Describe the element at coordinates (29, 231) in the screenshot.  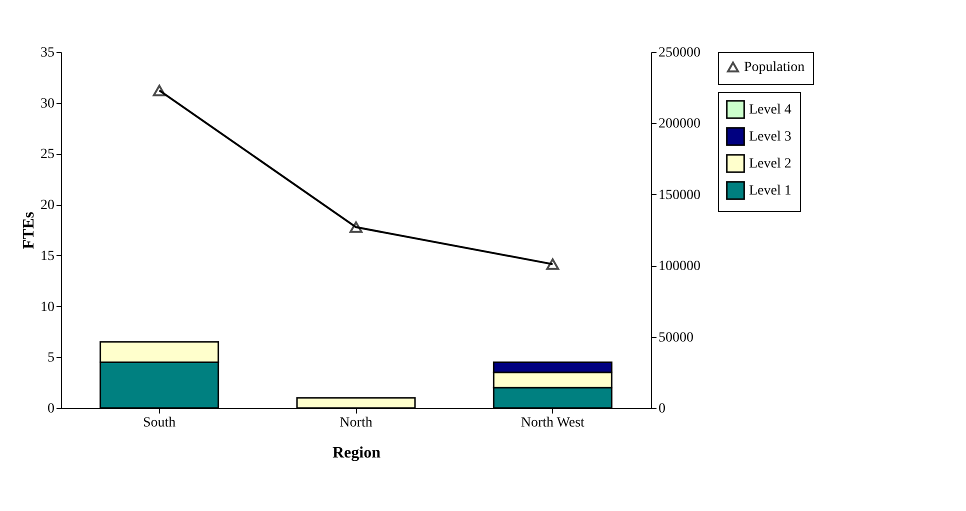
I see `y-axis-title: FTEs` at that location.